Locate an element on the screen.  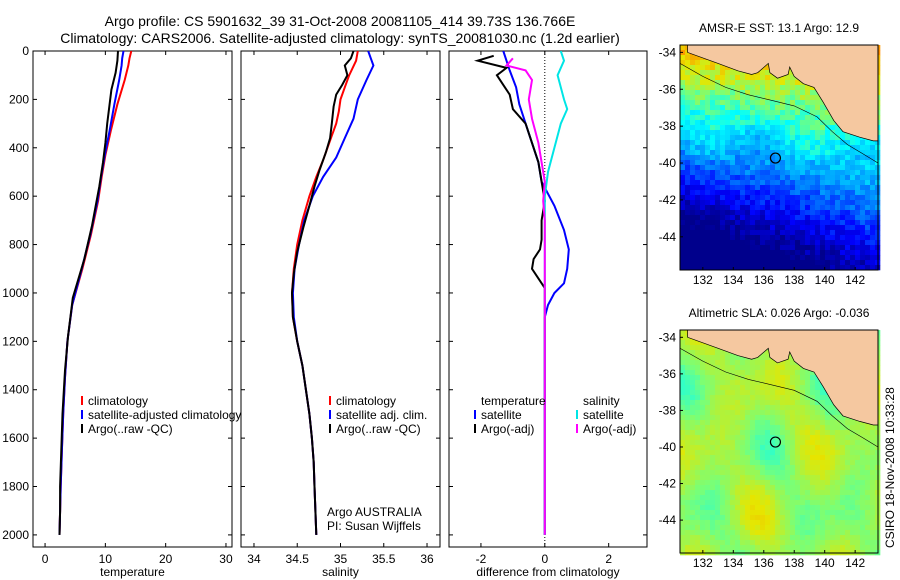
y-tick-label: 600 is located at coordinates (19, 196).